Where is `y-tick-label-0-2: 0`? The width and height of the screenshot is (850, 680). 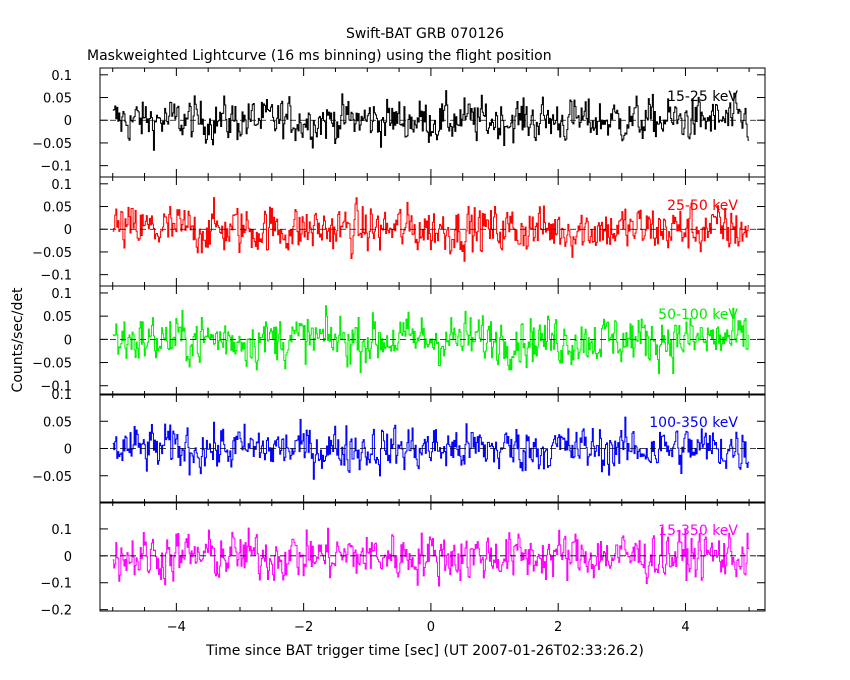
y-tick-label-0-2: 0 is located at coordinates (68, 121).